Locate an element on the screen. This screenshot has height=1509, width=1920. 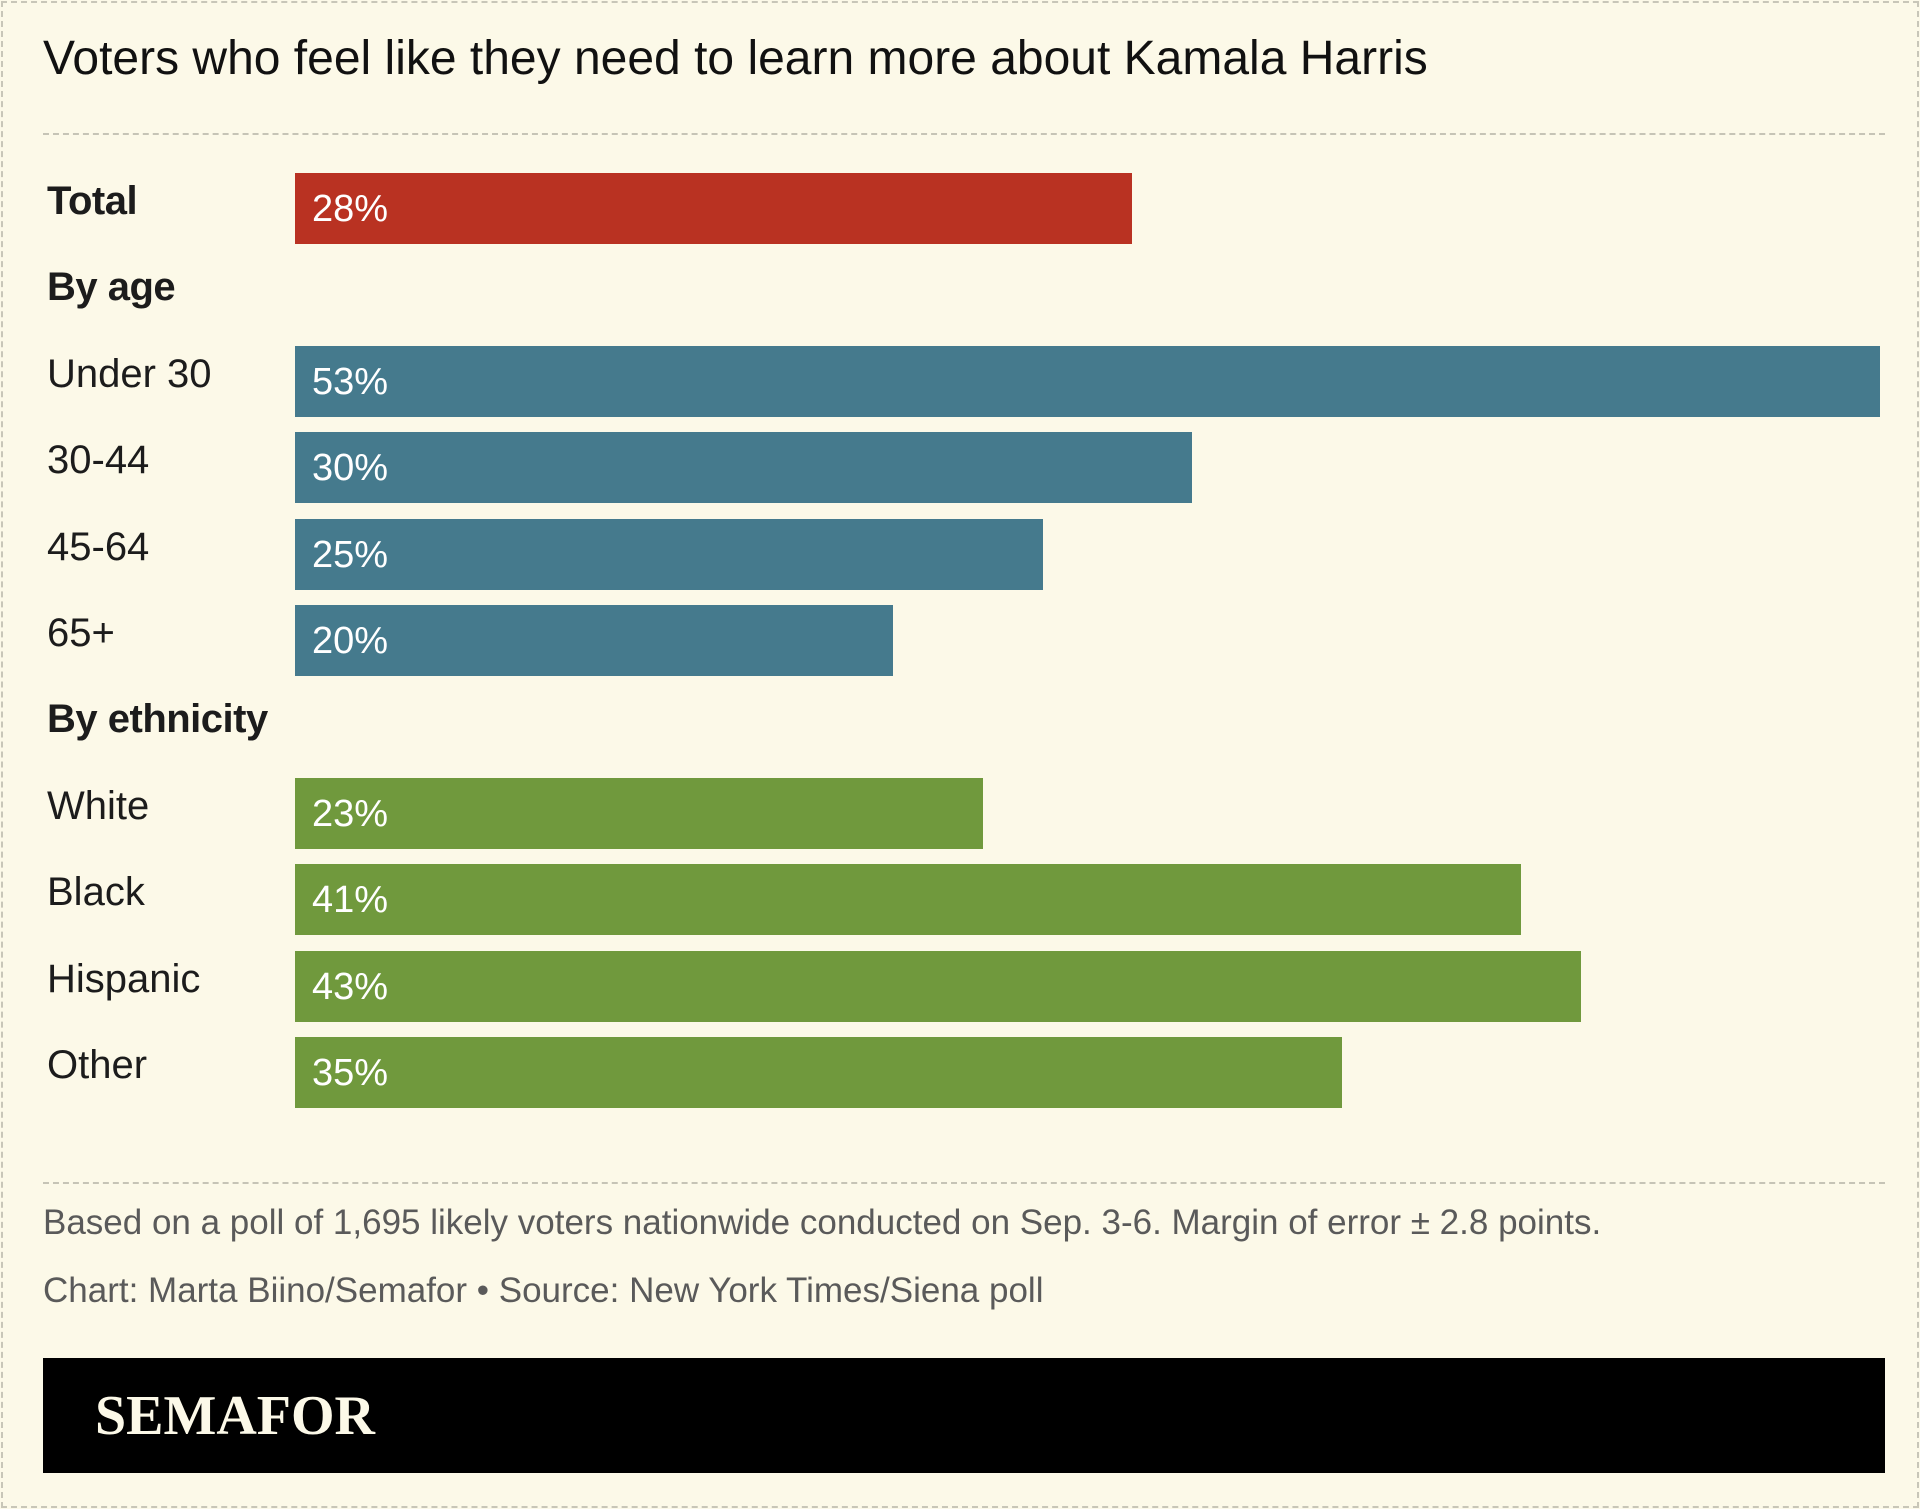
brand-logo: SEMAFOR is located at coordinates (235, 1416).